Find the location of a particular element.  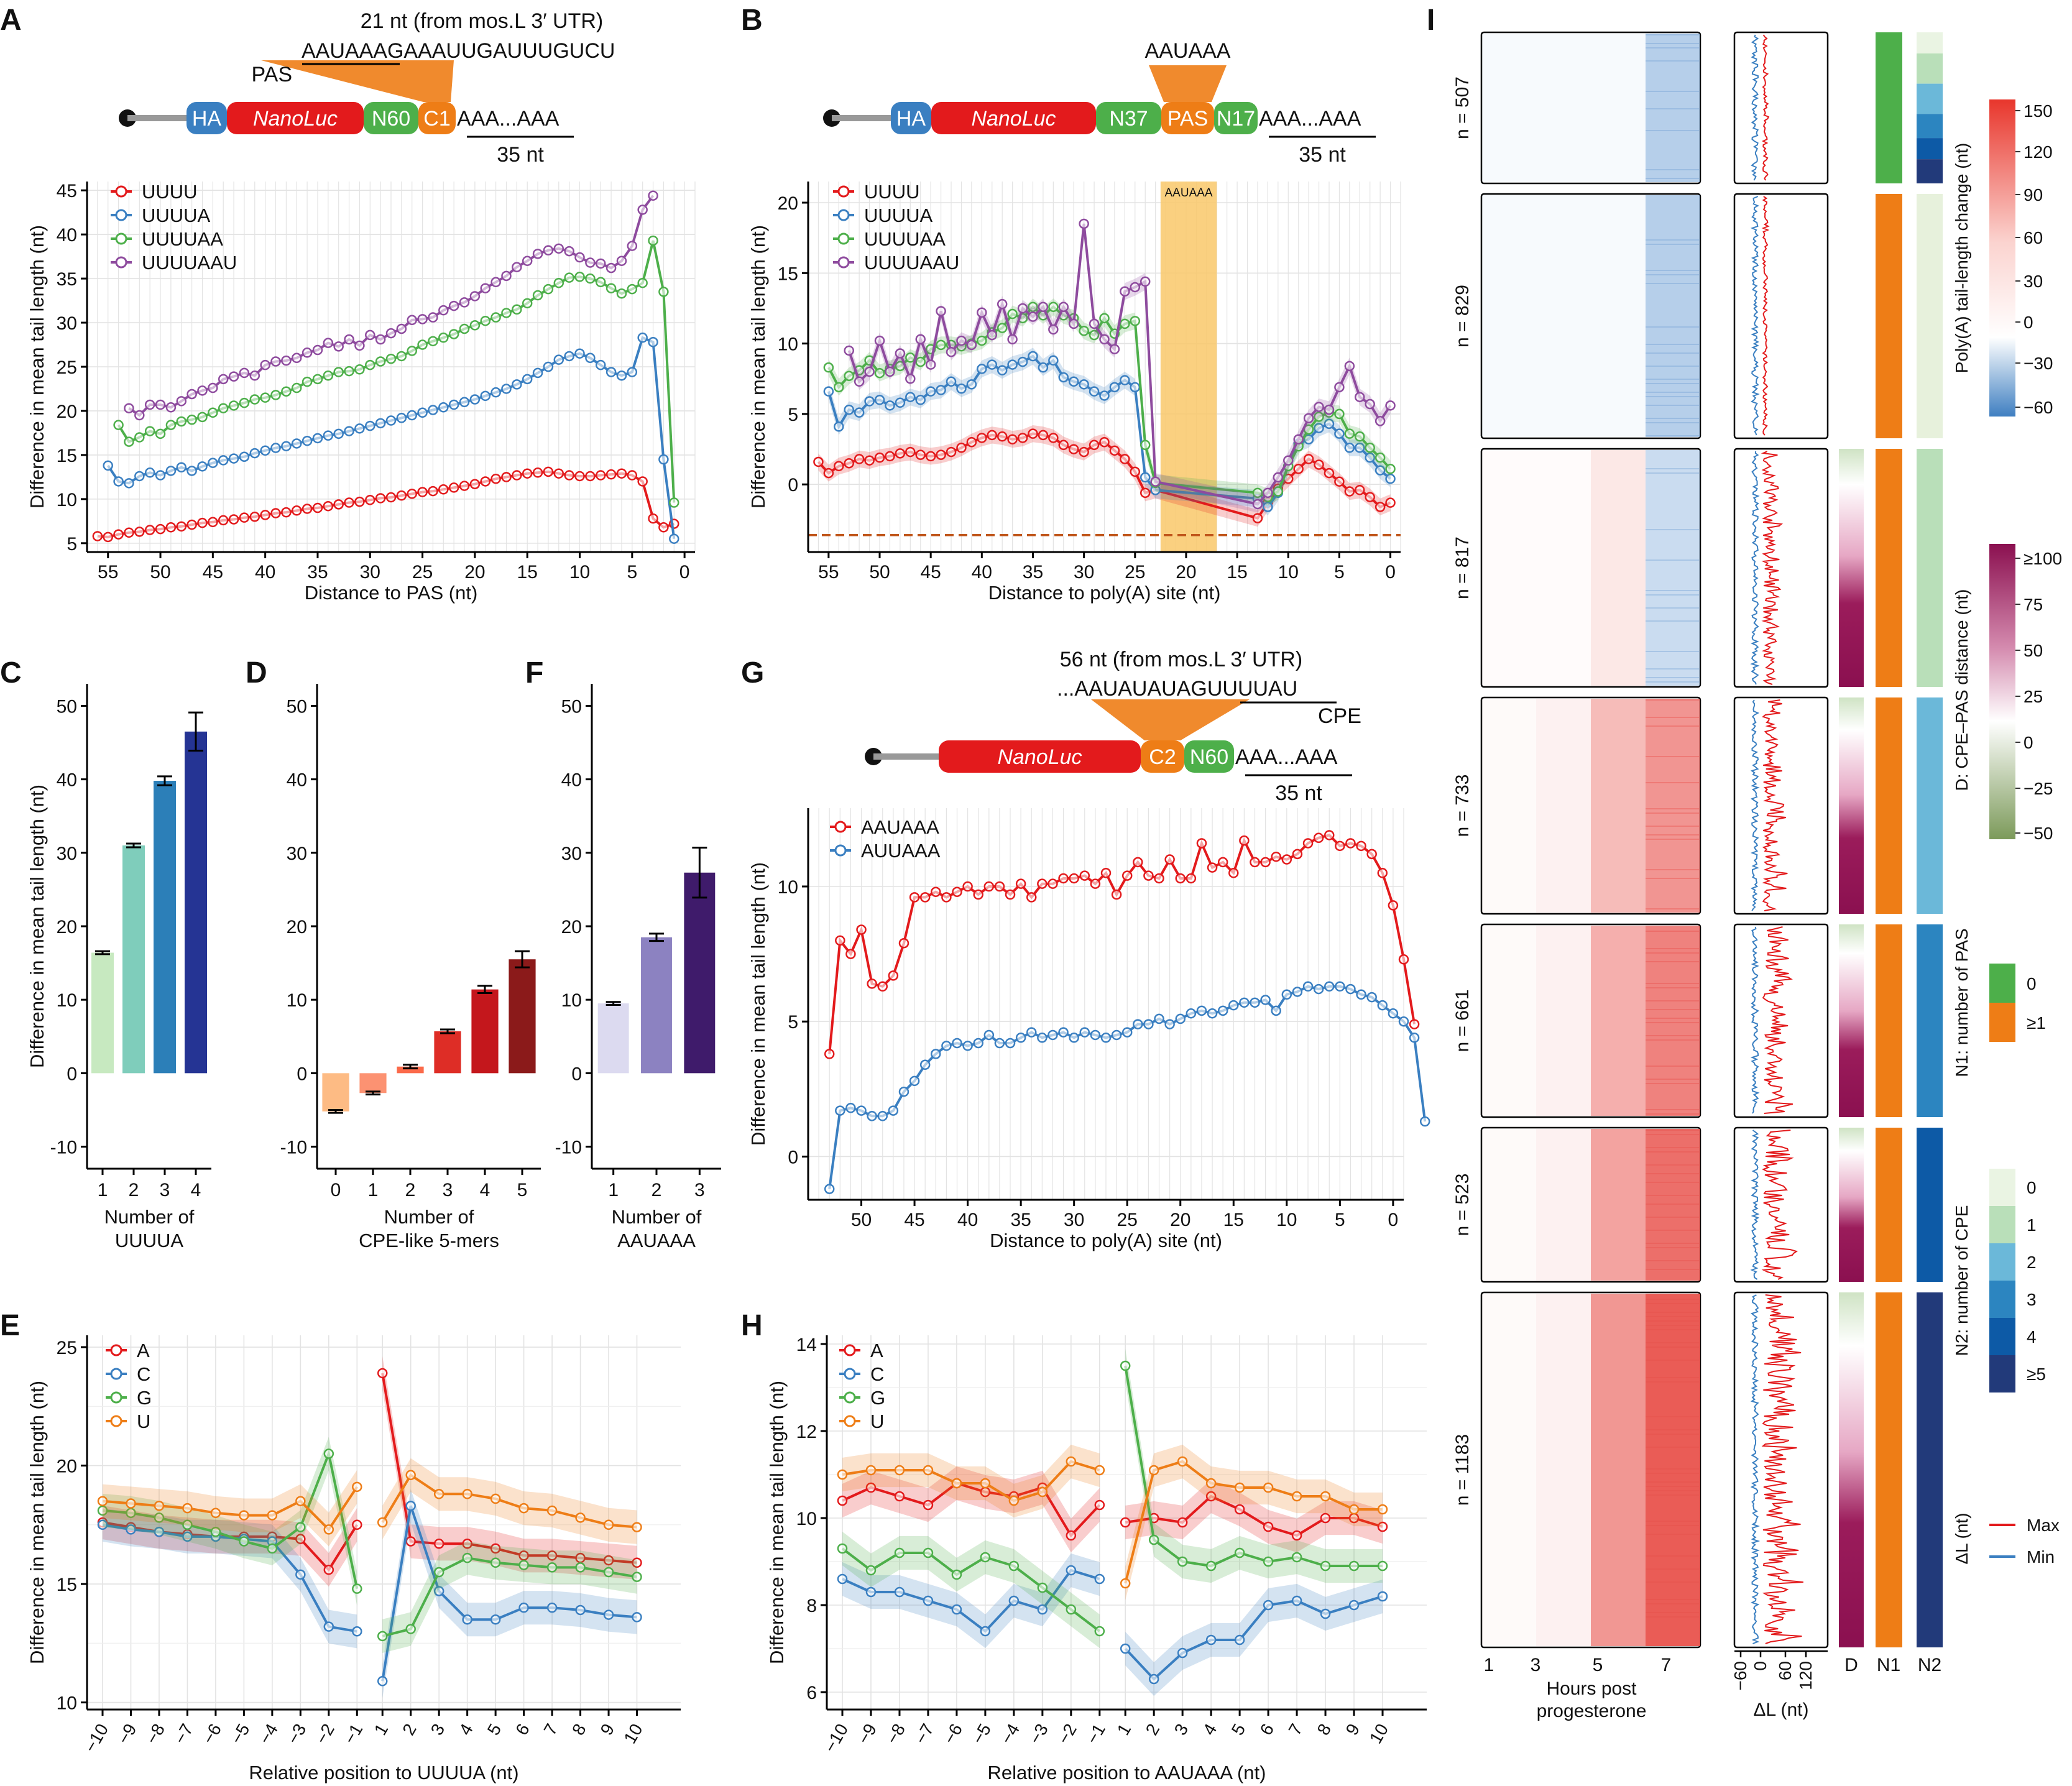

construct-box-PAS is located at coordinates (1187, 118).